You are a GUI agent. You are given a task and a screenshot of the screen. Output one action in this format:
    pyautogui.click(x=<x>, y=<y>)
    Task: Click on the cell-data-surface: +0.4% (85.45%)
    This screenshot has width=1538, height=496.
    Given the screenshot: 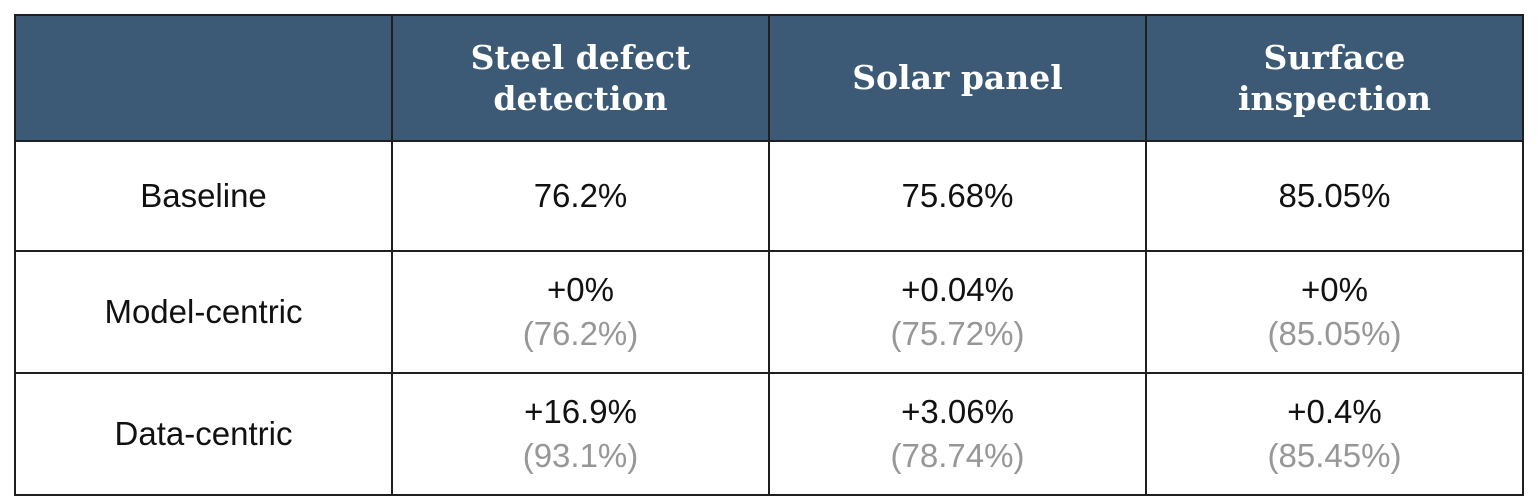 What is the action you would take?
    pyautogui.click(x=1334, y=434)
    